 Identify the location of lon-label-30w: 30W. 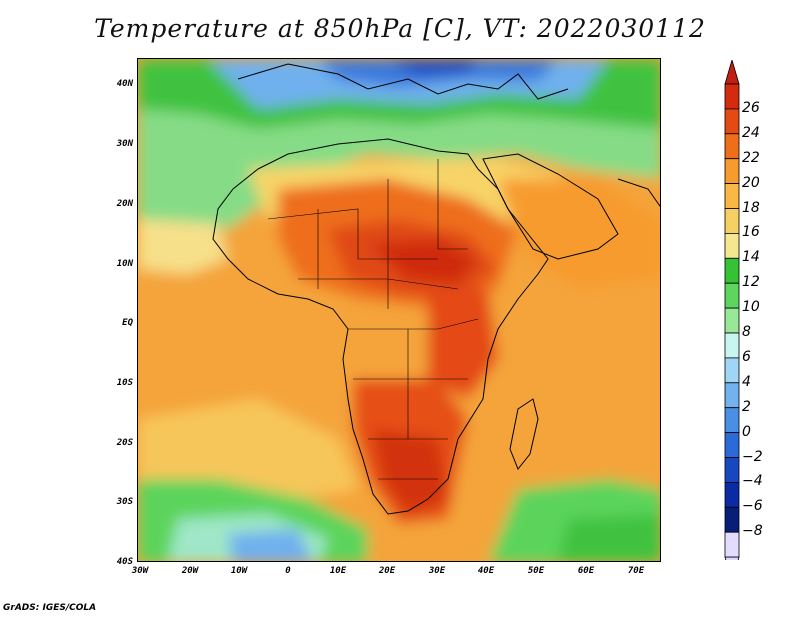
(140, 571).